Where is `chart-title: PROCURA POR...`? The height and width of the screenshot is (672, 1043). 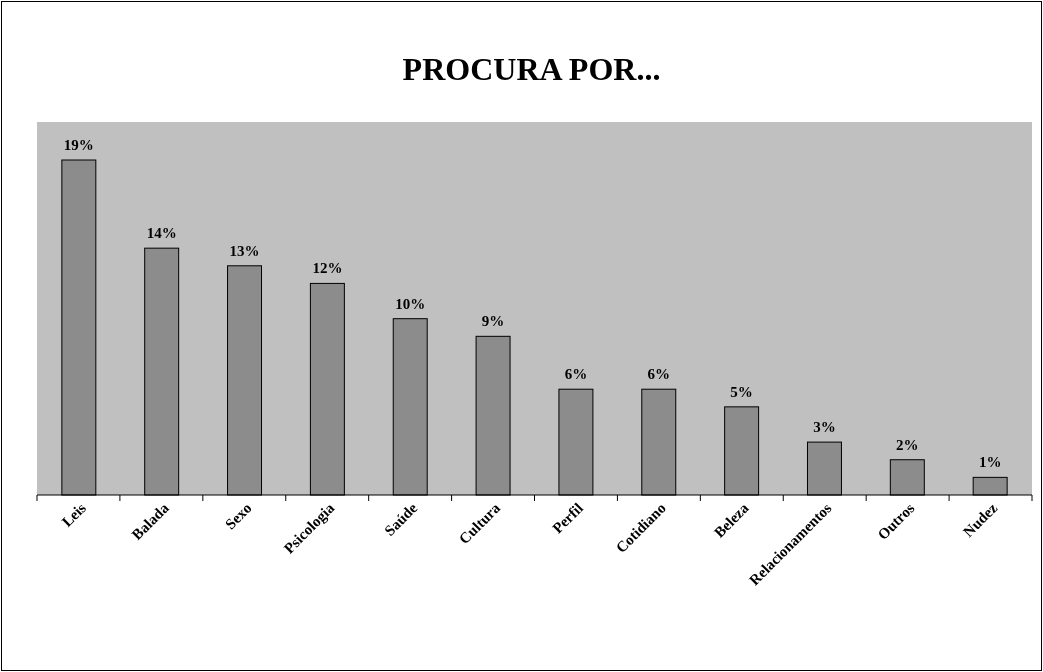 chart-title: PROCURA POR... is located at coordinates (531, 69).